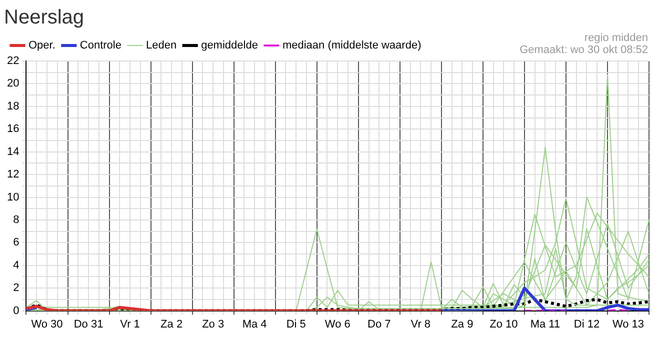 The image size is (657, 348). What do you see at coordinates (16, 265) in the screenshot?
I see `y-tick-label: 4` at bounding box center [16, 265].